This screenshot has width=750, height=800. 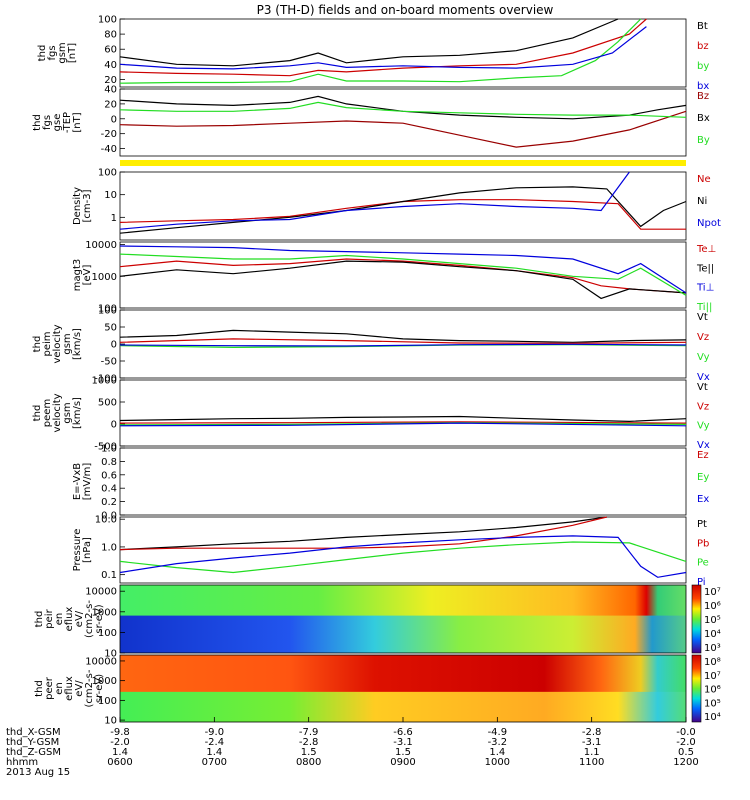 I want to click on y-tick-label: 60, so click(x=110, y=50).